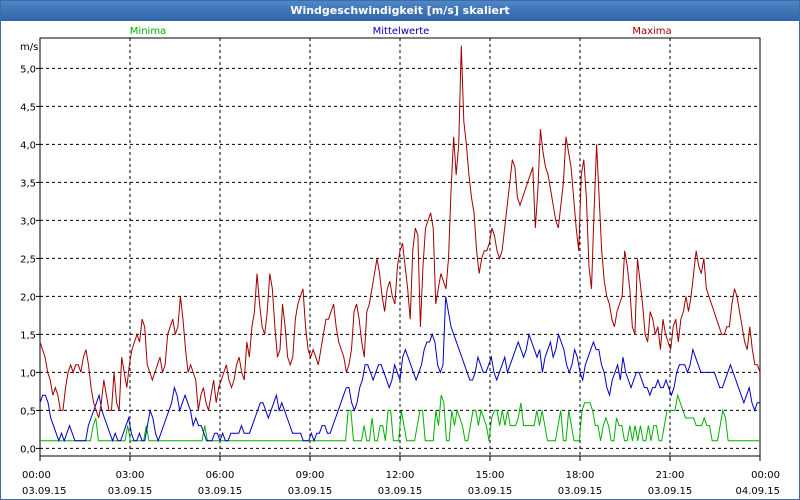  What do you see at coordinates (651, 31) in the screenshot?
I see `legend-maxima: Maxima` at bounding box center [651, 31].